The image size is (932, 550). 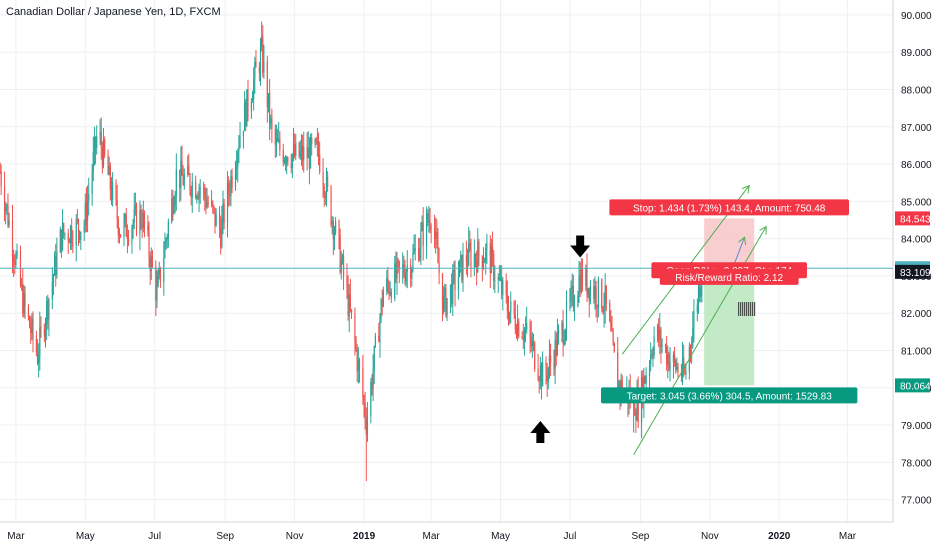 What do you see at coordinates (915, 386) in the screenshot?
I see `price-badge-label: 80.064` at bounding box center [915, 386].